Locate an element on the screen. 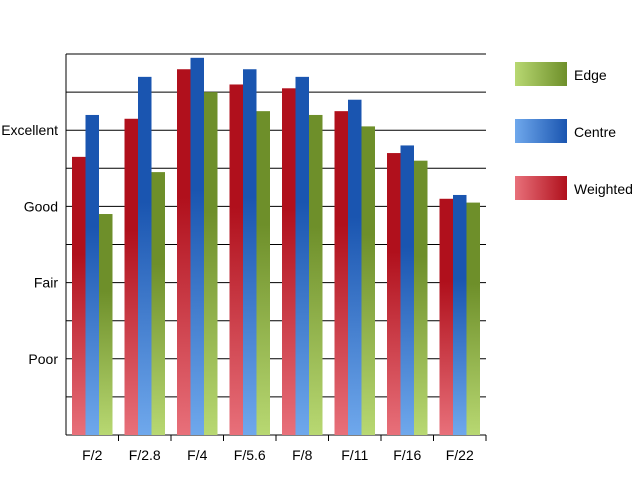 This screenshot has width=640, height=480. x-tick-label: F/4 is located at coordinates (197, 455).